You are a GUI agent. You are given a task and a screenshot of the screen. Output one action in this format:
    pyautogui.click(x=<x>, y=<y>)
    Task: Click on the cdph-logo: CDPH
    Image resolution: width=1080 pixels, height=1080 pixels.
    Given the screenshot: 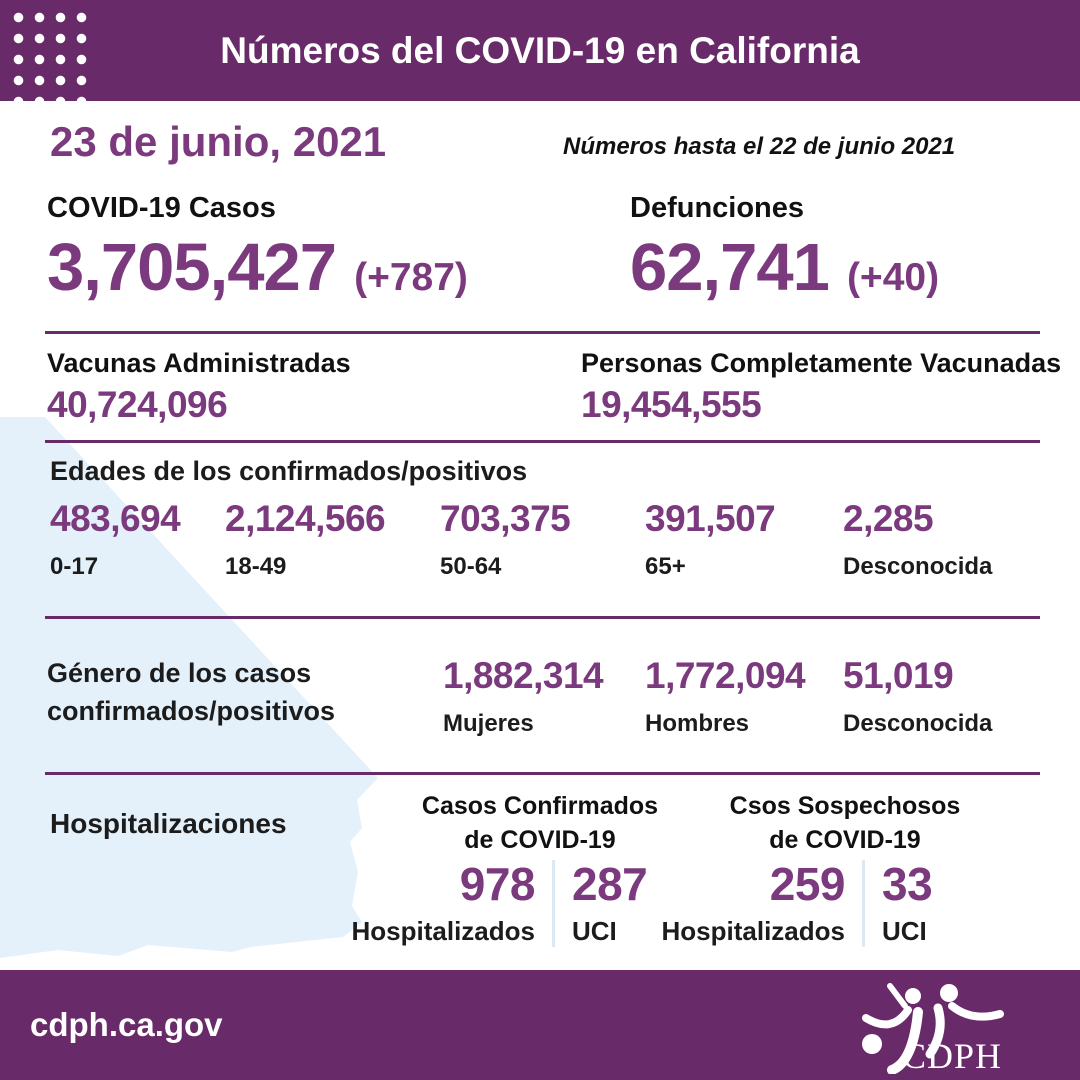 What is the action you would take?
    pyautogui.click(x=933, y=1028)
    